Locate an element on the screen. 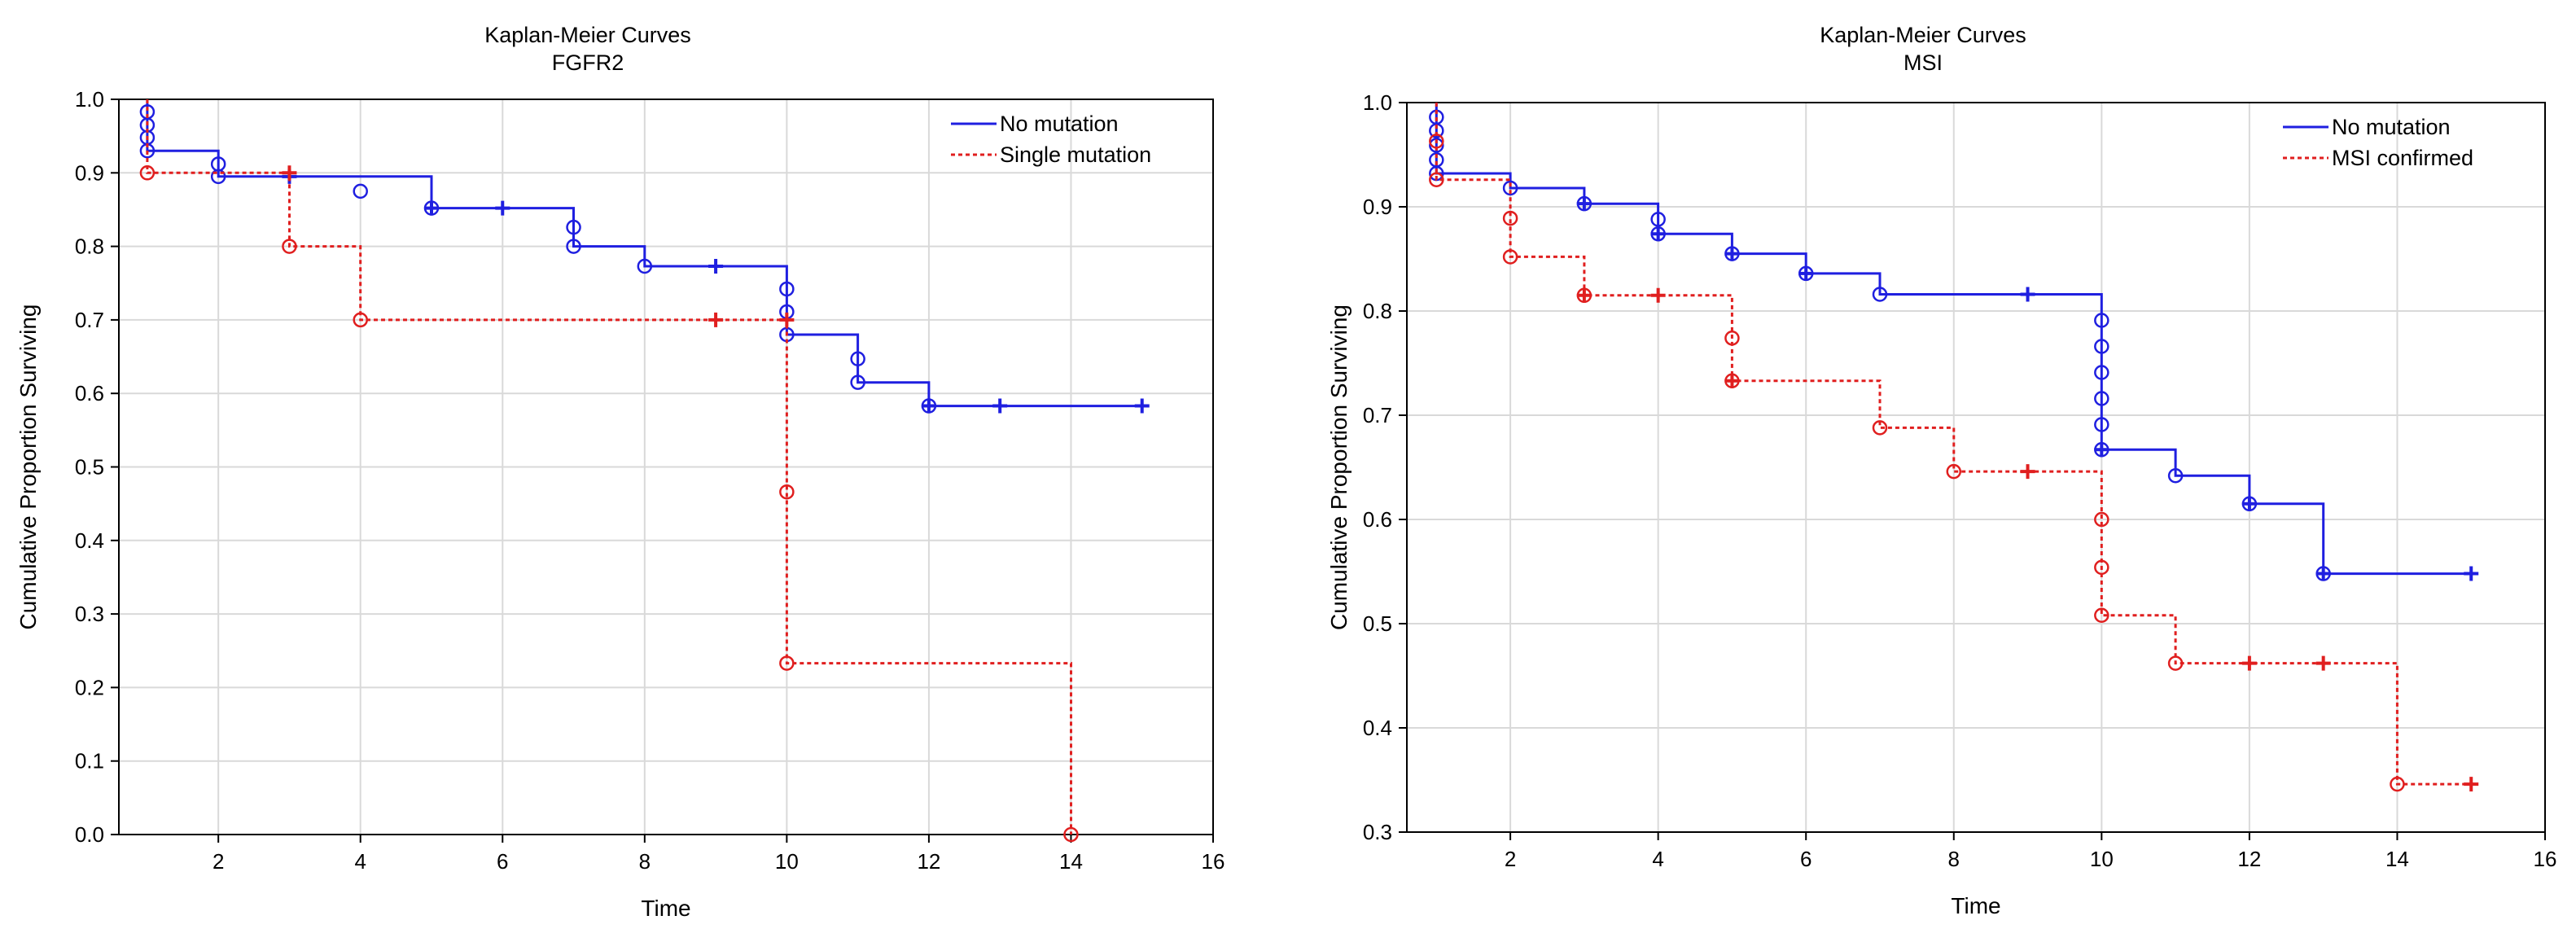 The width and height of the screenshot is (2576, 942). series-step-line is located at coordinates (644, 253).